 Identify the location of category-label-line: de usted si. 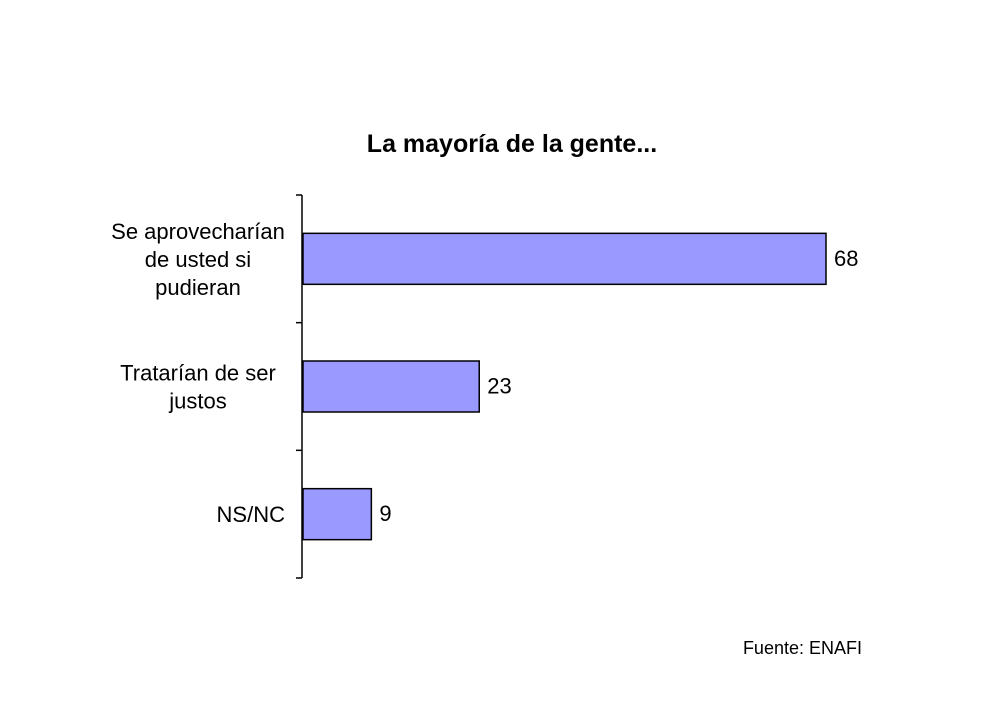
(198, 259).